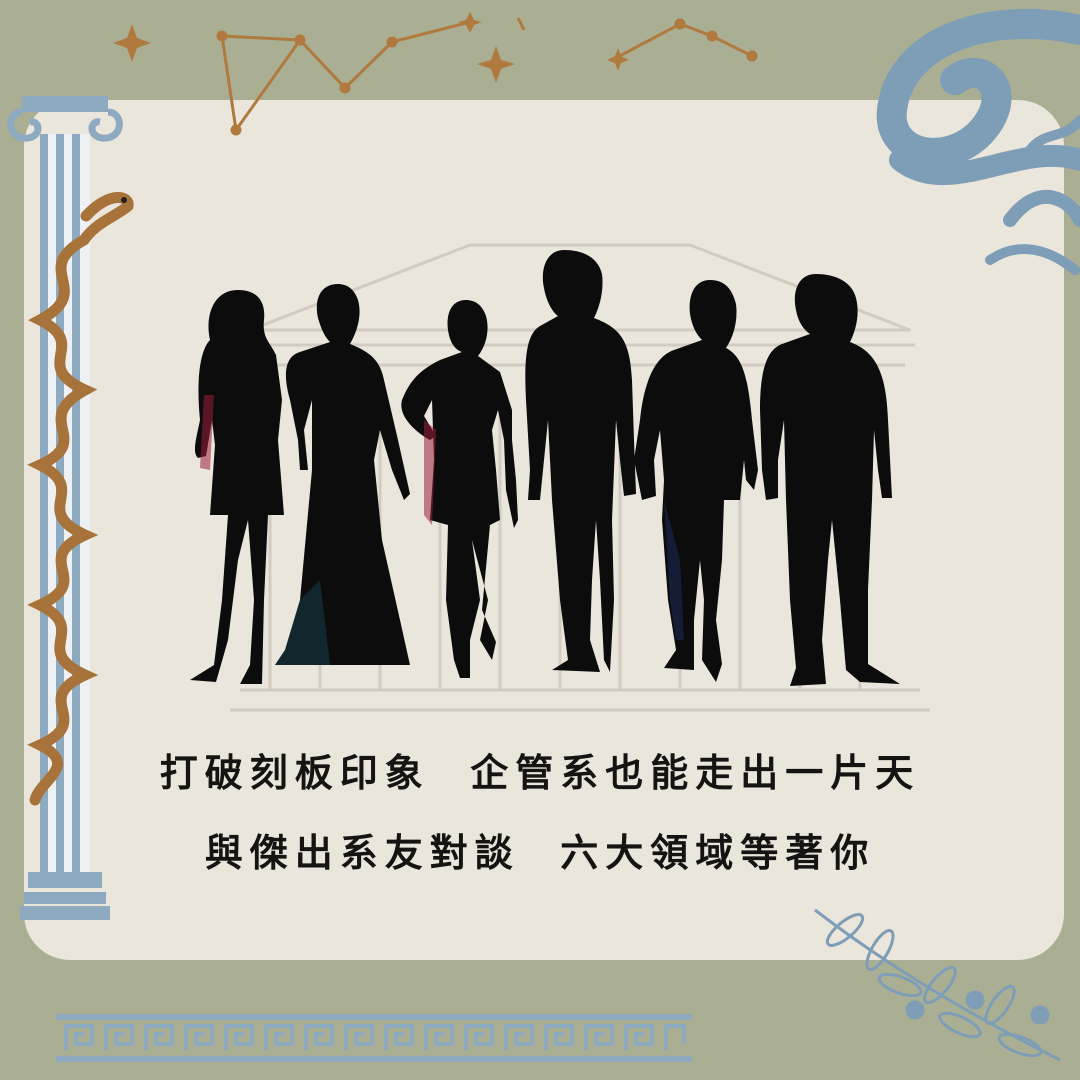 This screenshot has height=1080, width=1080. I want to click on woman-mini-dress-silhouette, so click(459, 489).